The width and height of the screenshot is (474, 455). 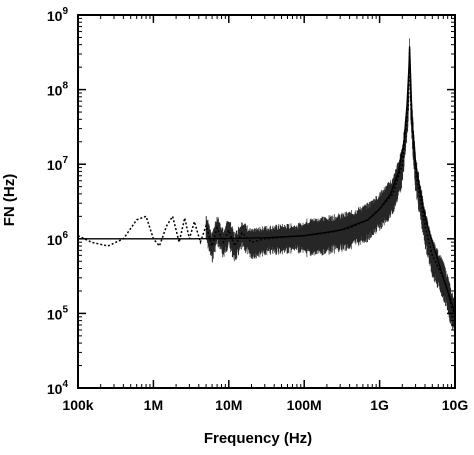 What do you see at coordinates (379, 405) in the screenshot?
I see `x-tick-label: 1G` at bounding box center [379, 405].